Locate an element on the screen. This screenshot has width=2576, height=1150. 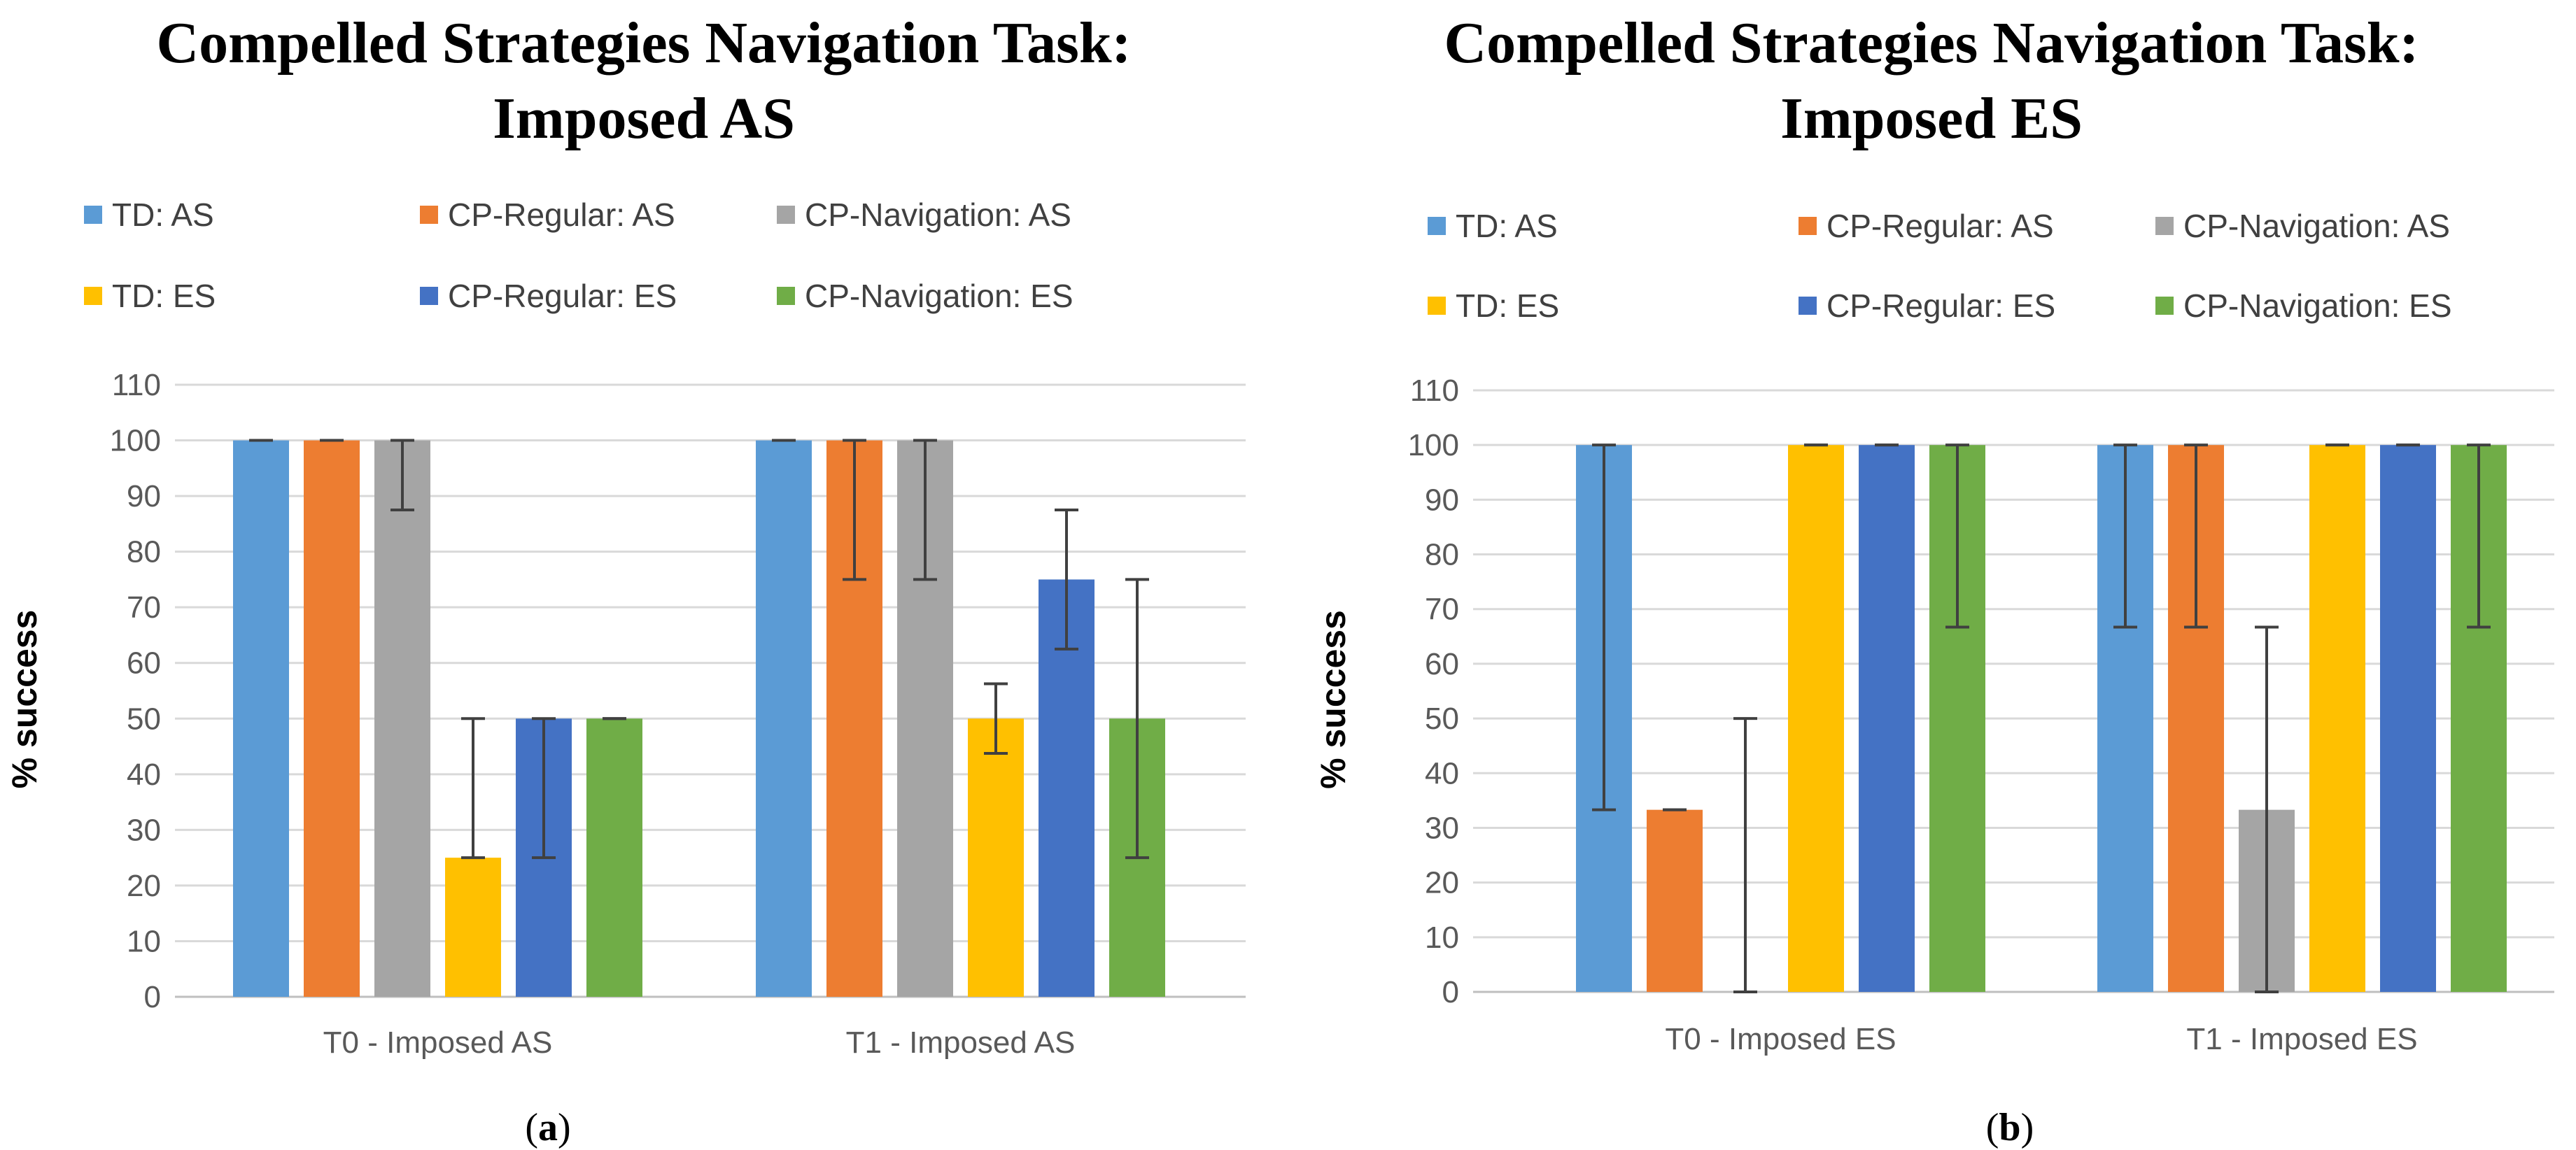
x-category-label: T0 - Imposed ES is located at coordinates (1780, 1039).